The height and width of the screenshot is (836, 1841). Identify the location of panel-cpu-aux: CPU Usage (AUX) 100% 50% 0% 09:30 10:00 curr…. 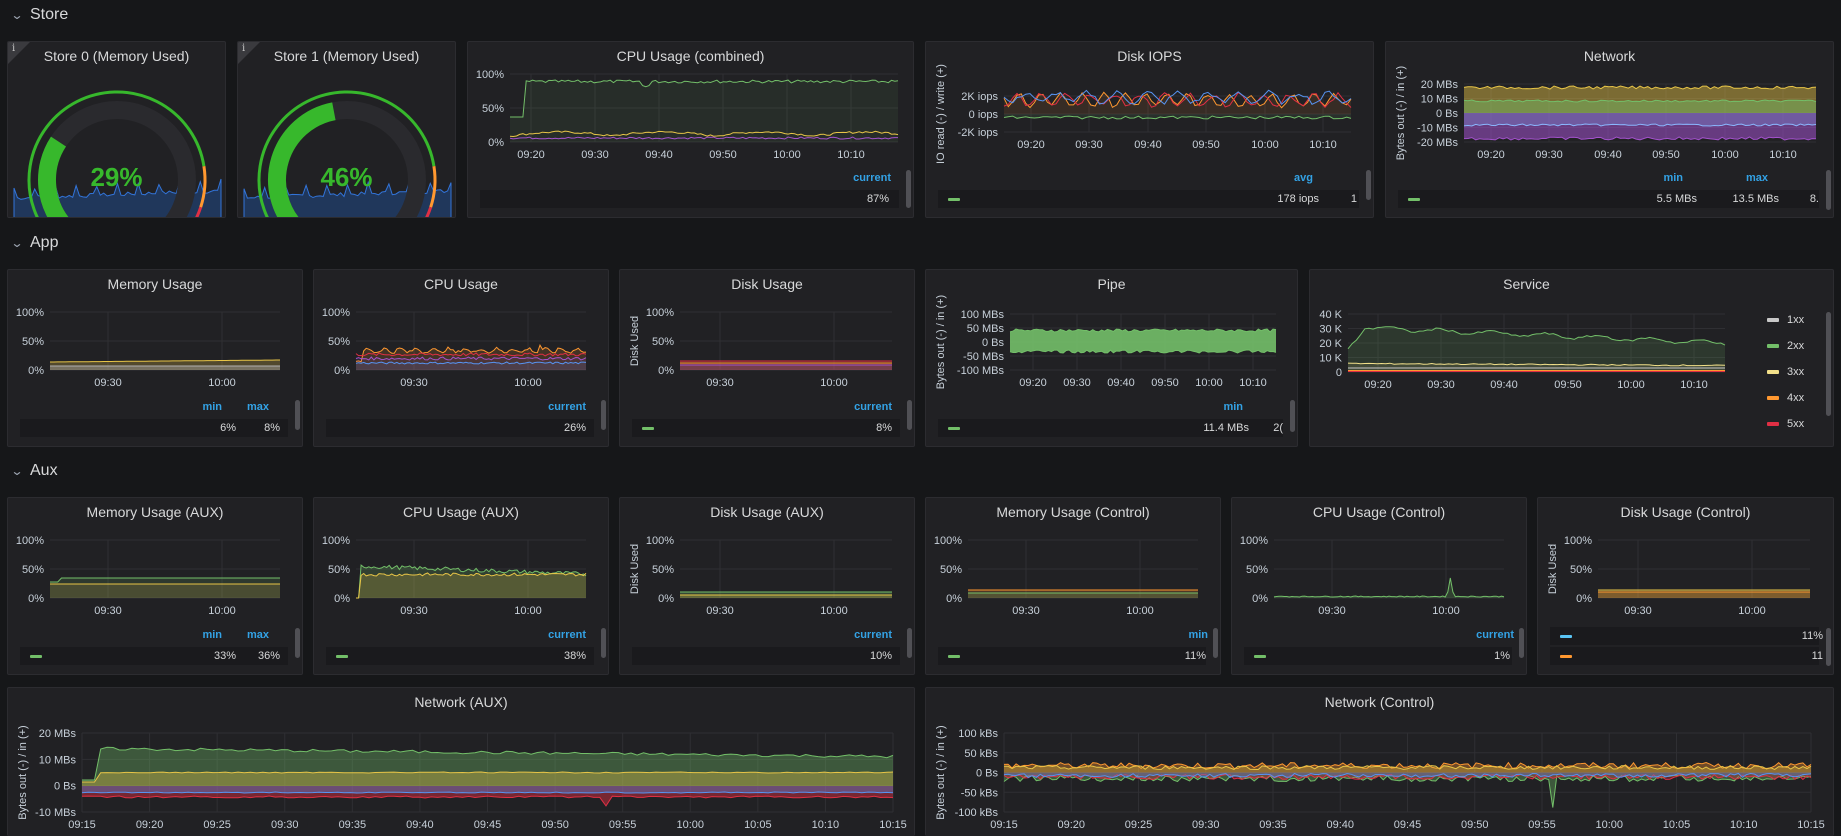
(461, 586).